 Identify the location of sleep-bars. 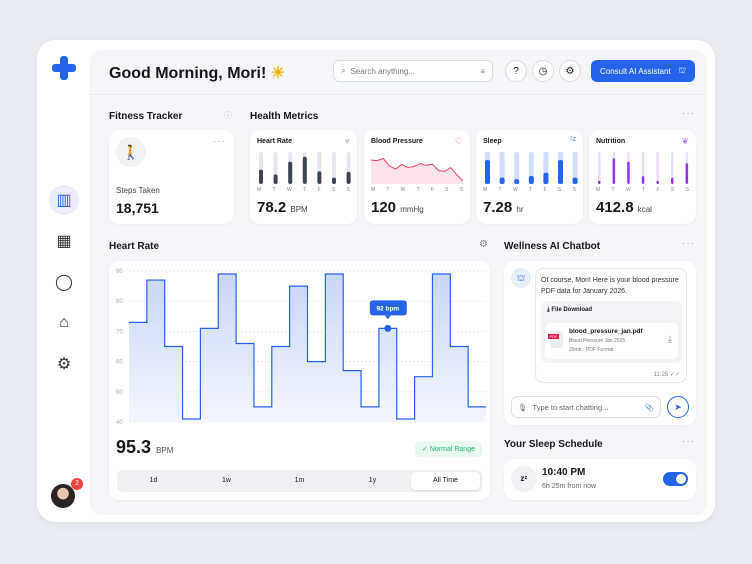
(531, 168).